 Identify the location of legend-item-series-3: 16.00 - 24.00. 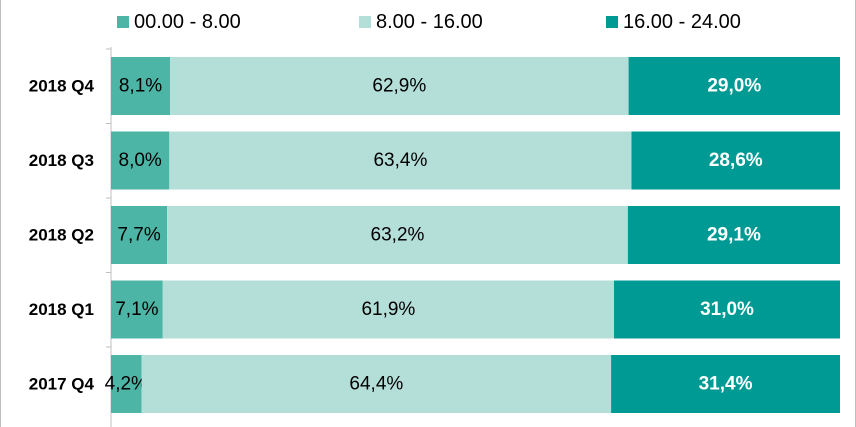
(673, 22).